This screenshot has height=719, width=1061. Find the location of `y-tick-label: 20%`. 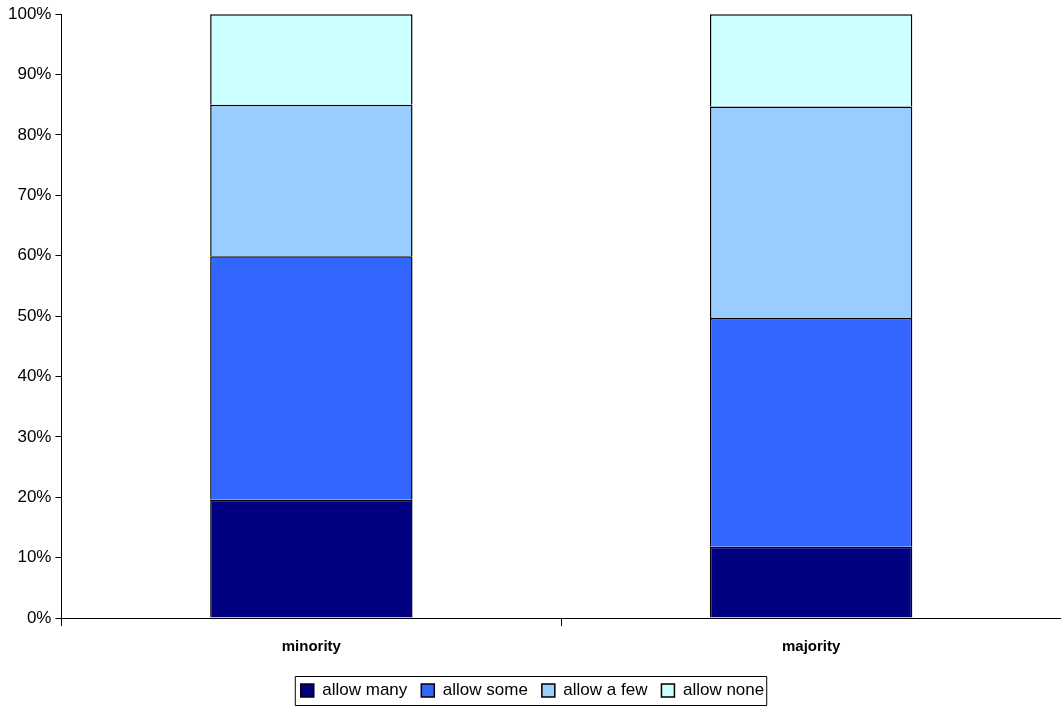

y-tick-label: 20% is located at coordinates (34, 496).